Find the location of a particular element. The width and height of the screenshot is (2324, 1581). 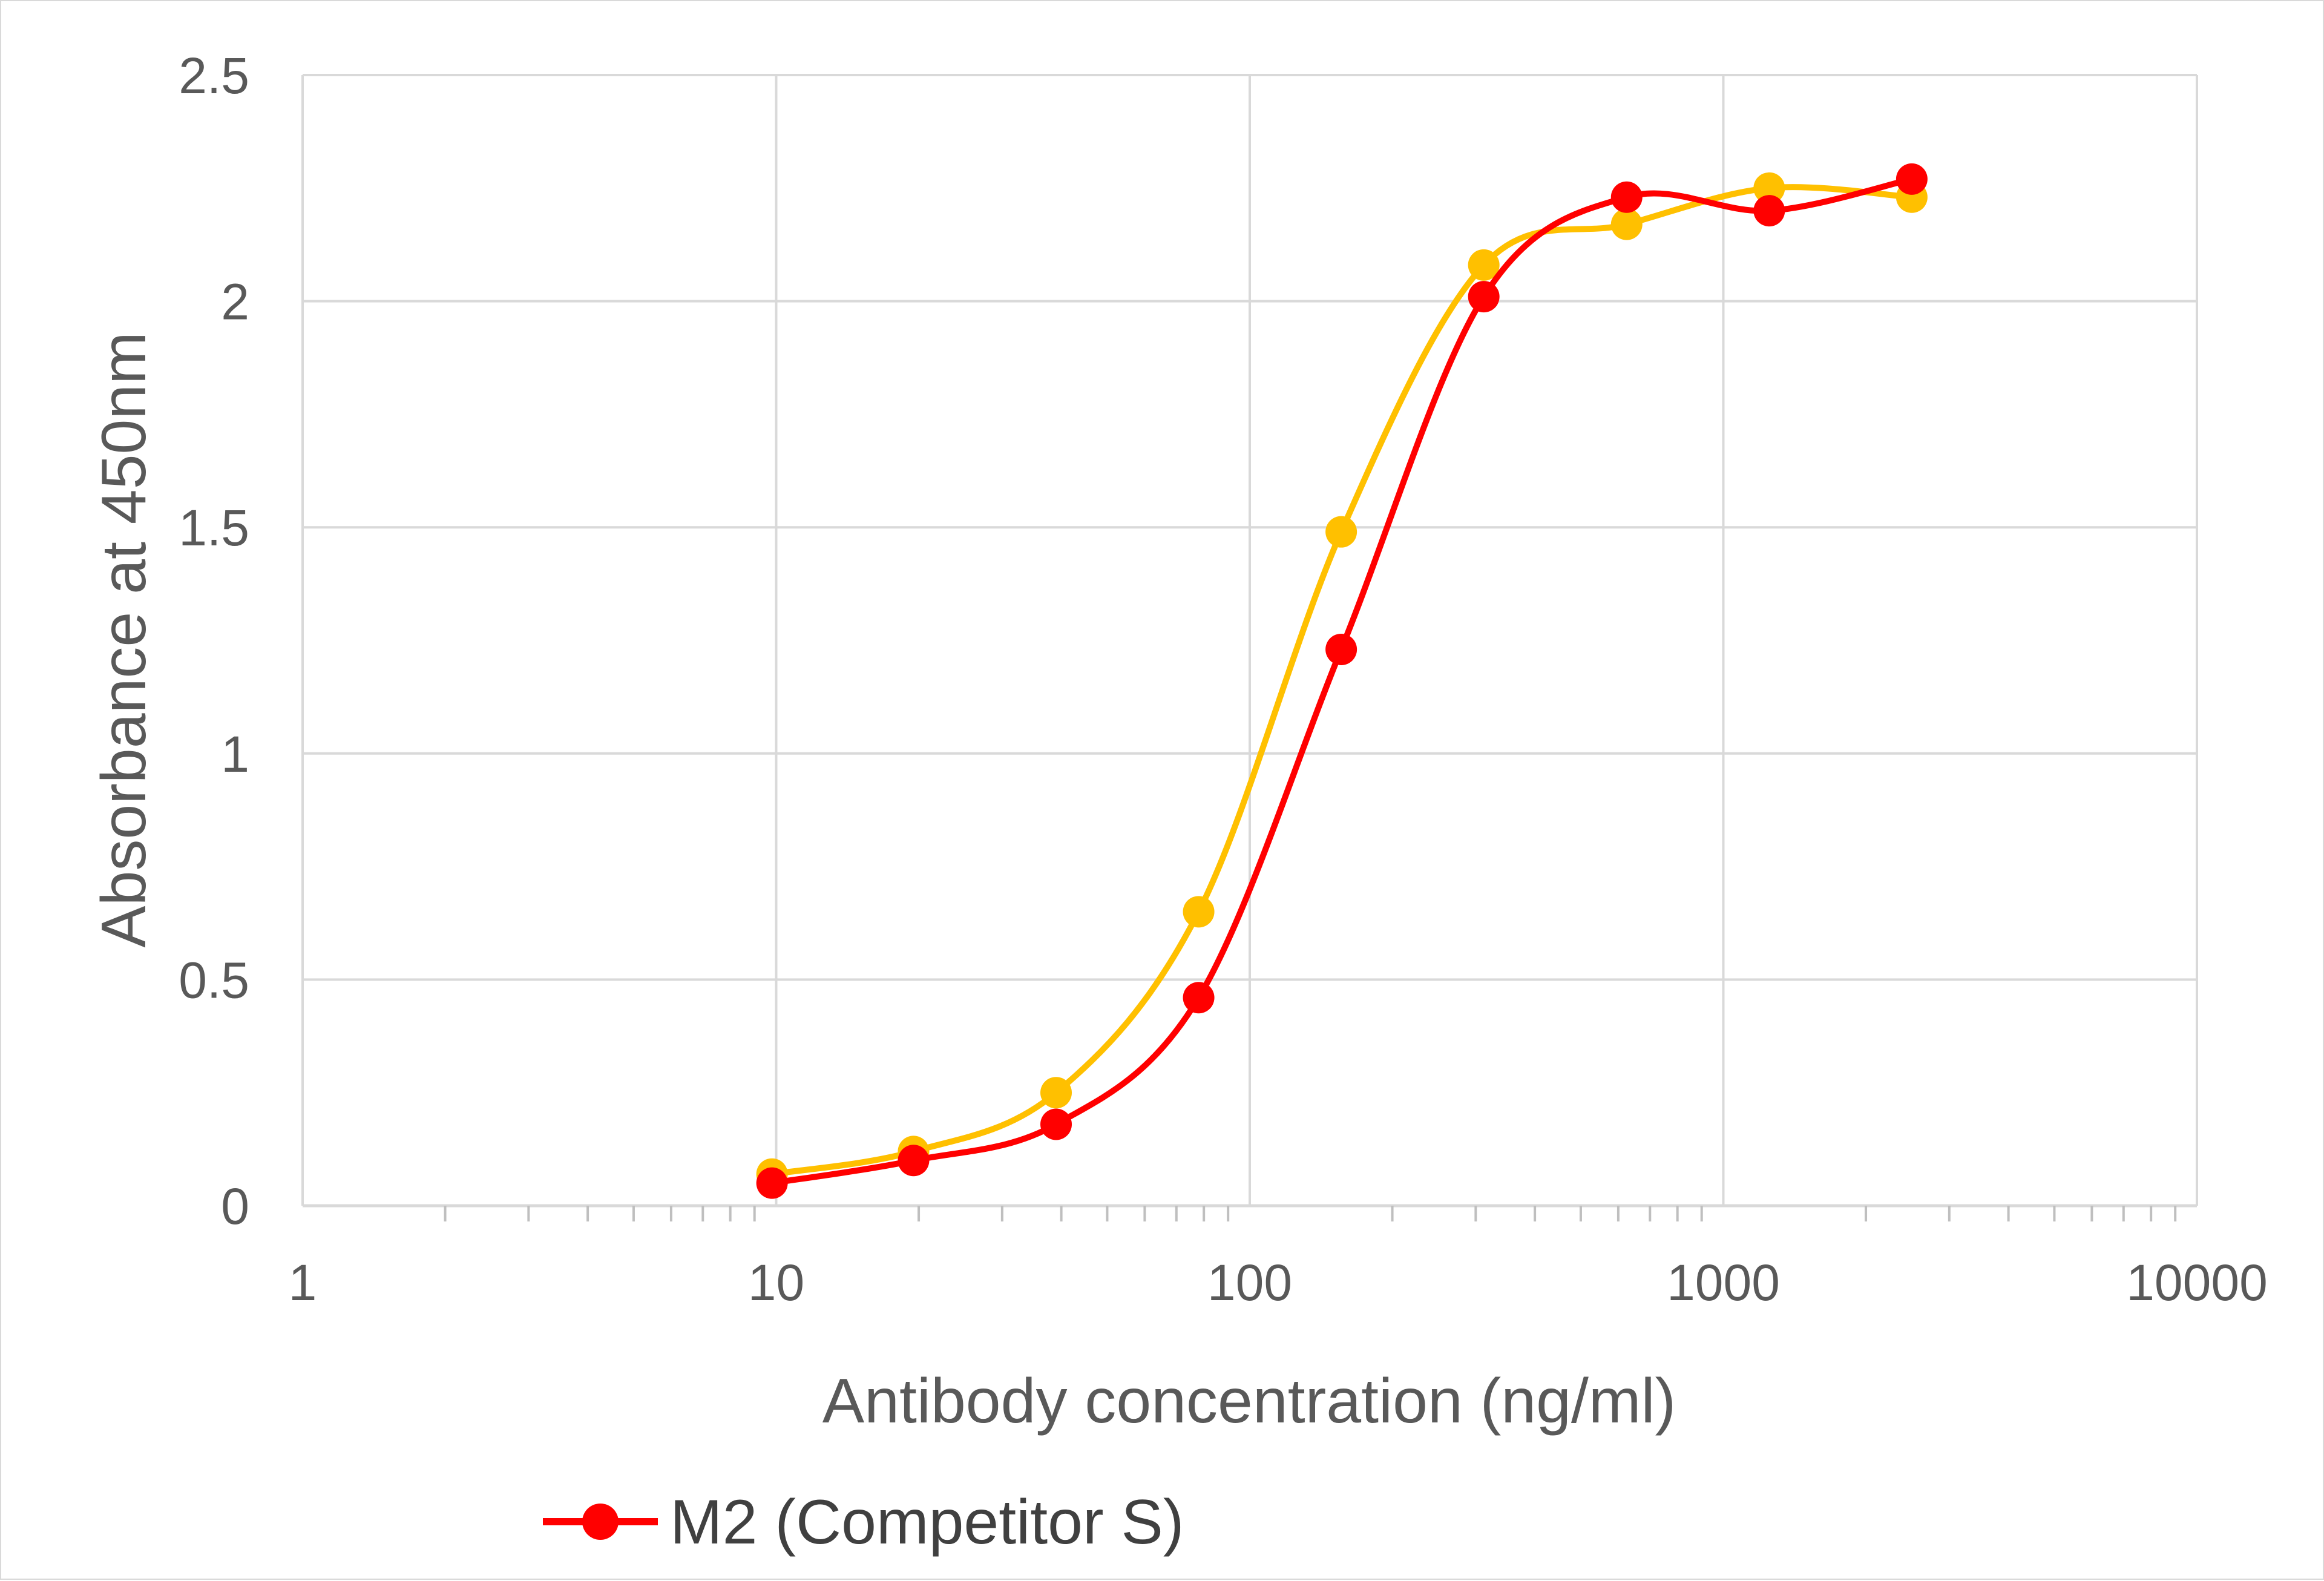

x-tick-label: 10 is located at coordinates (776, 1282).